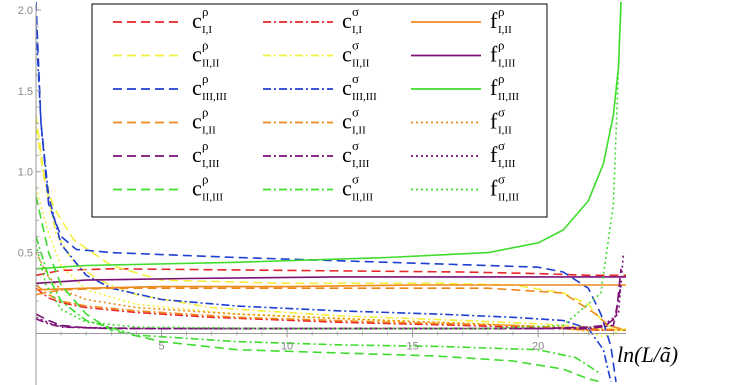 Image resolution: width=732 pixels, height=385 pixels. I want to click on y-tick-label: 1.5, so click(25, 92).